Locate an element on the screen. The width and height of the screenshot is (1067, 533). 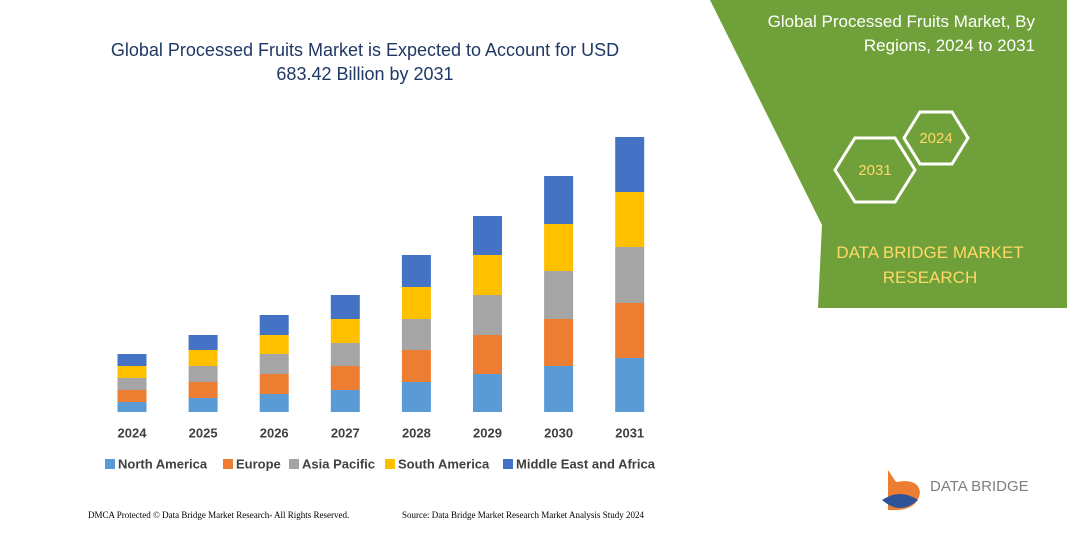
x-tick-label: 2025 is located at coordinates (203, 432).